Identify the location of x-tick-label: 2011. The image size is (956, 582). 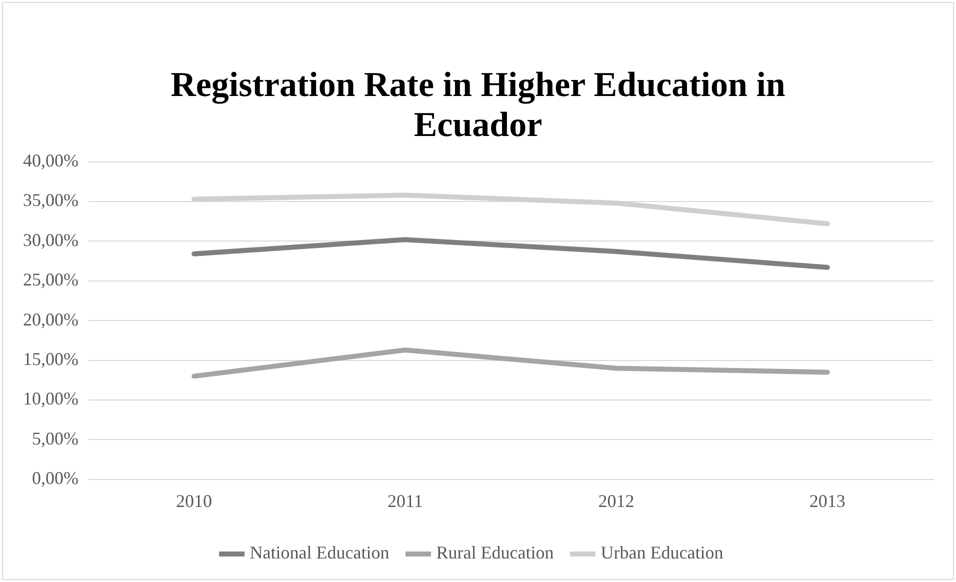
(405, 500).